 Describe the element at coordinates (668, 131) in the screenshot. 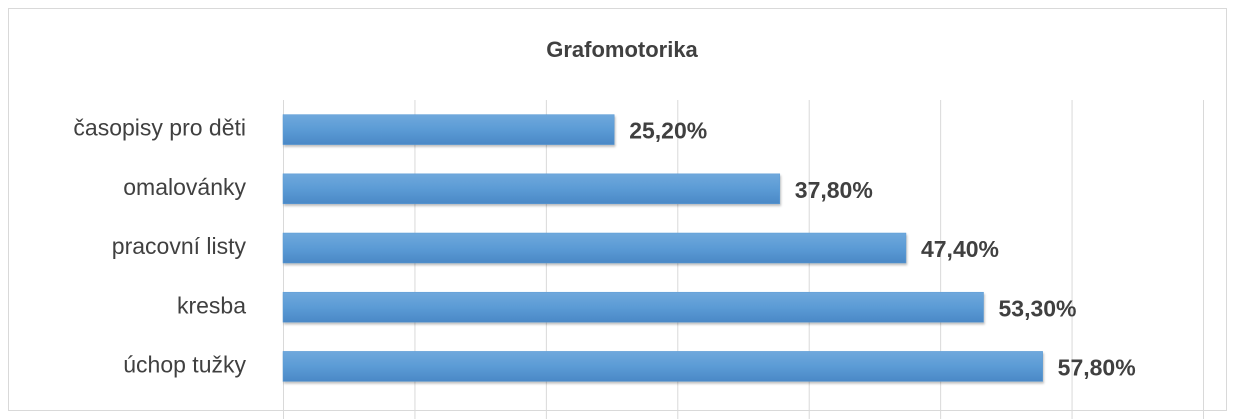

I see `data-label: 25,20%` at that location.